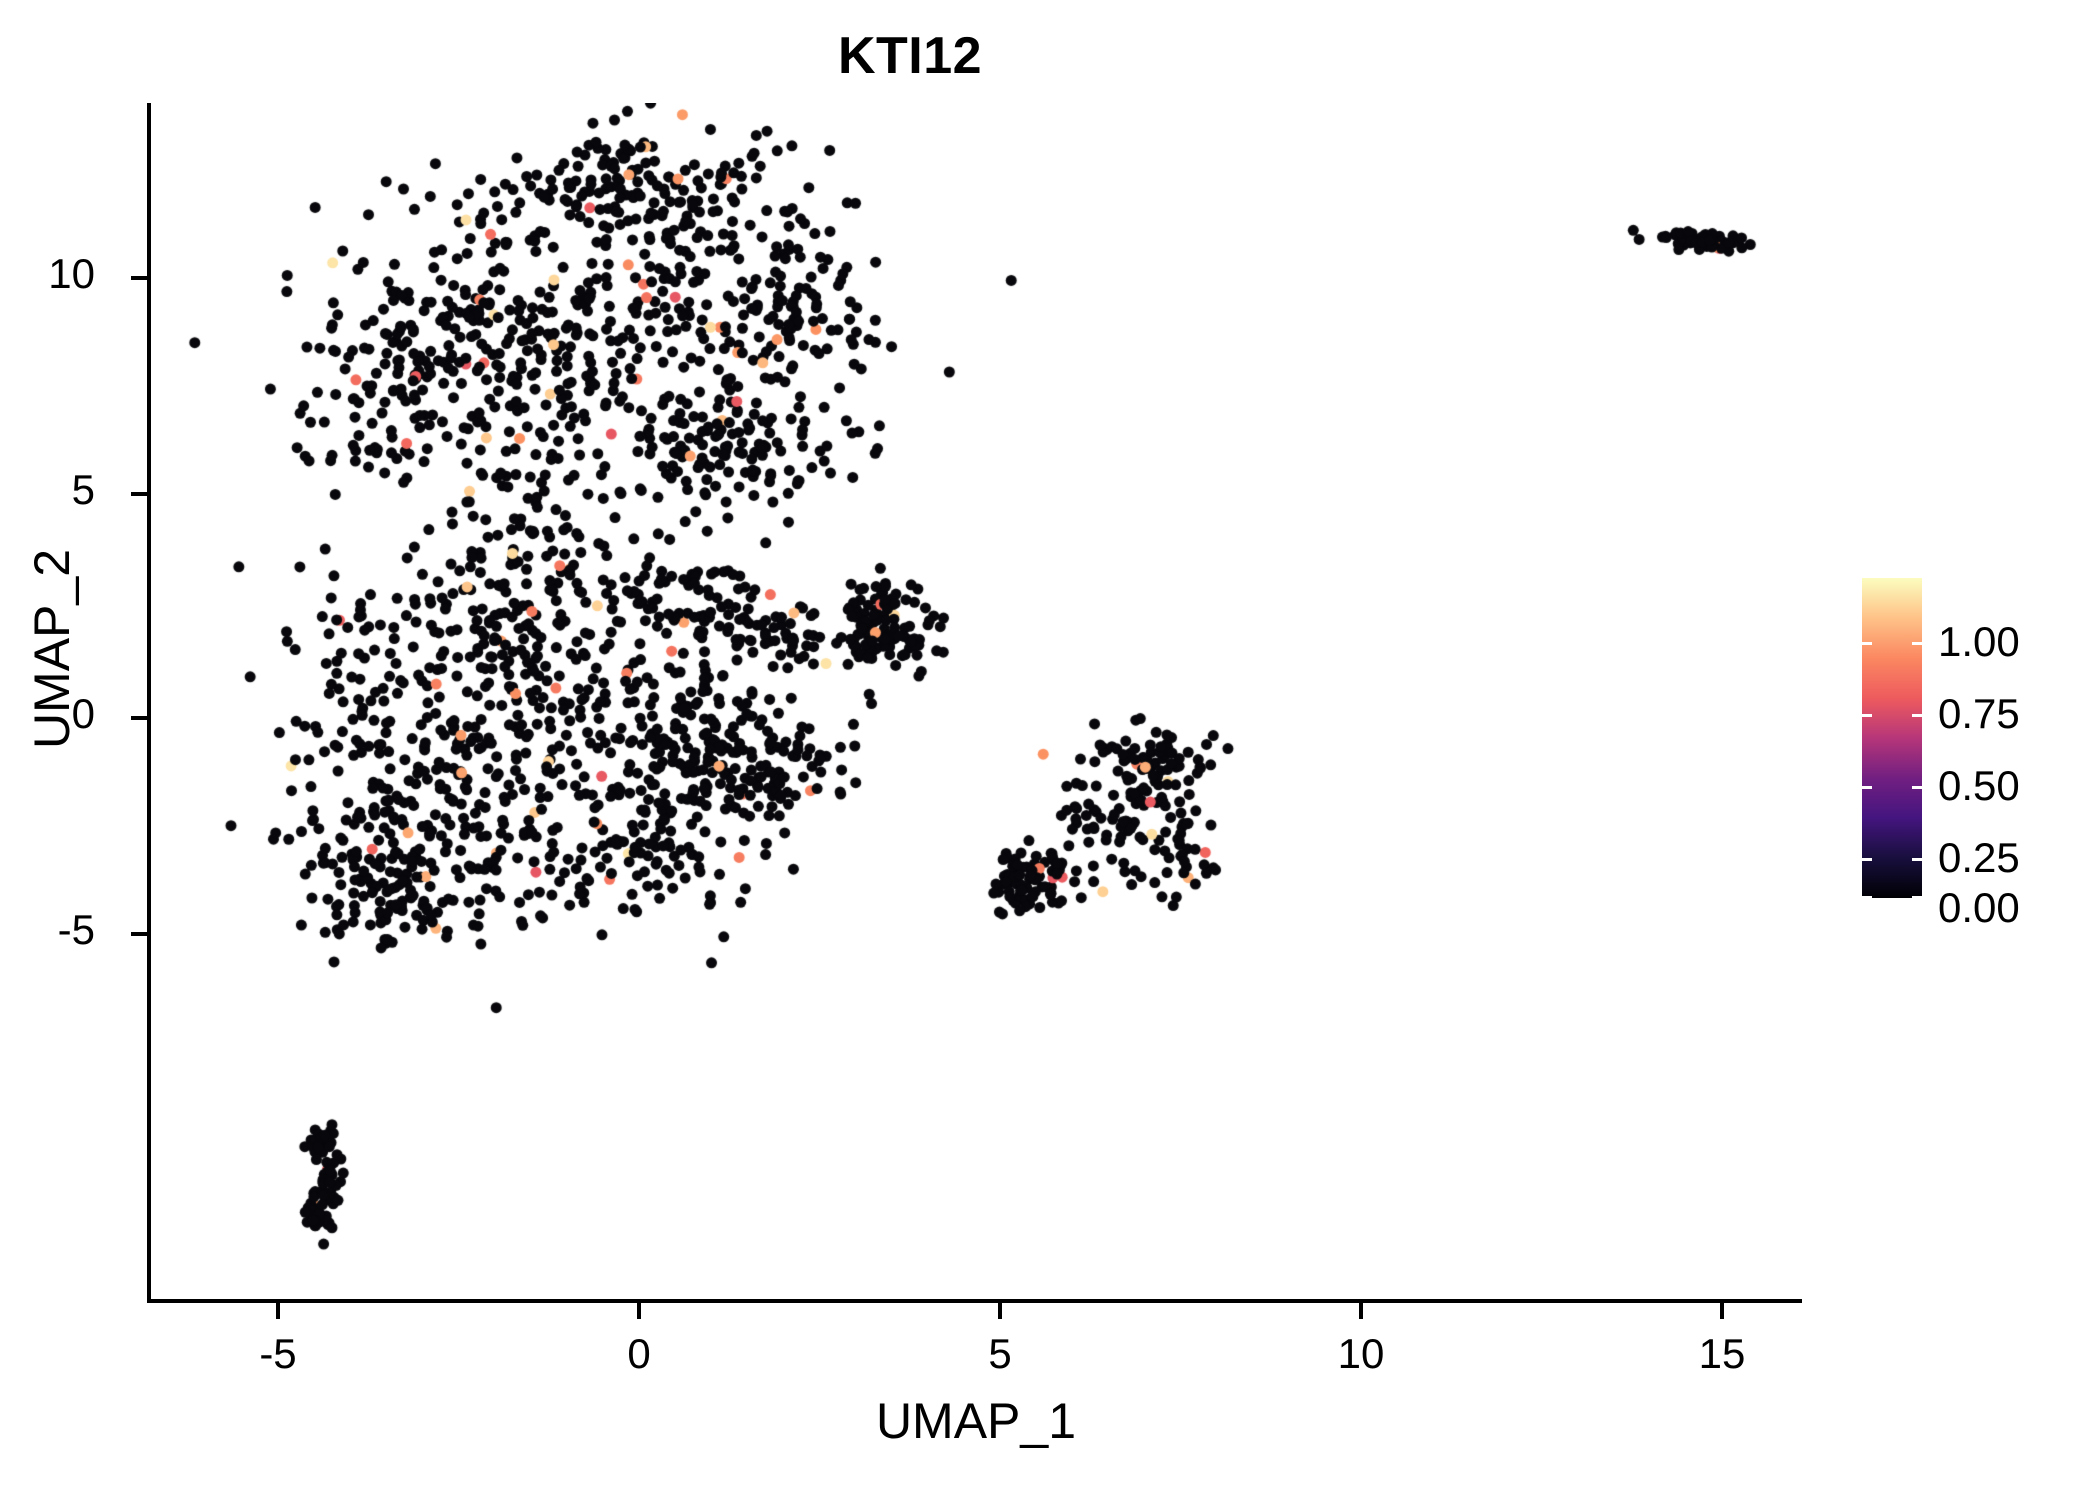 The width and height of the screenshot is (2100, 1500). Describe the element at coordinates (149, 703) in the screenshot. I see `y-axis-line` at that location.